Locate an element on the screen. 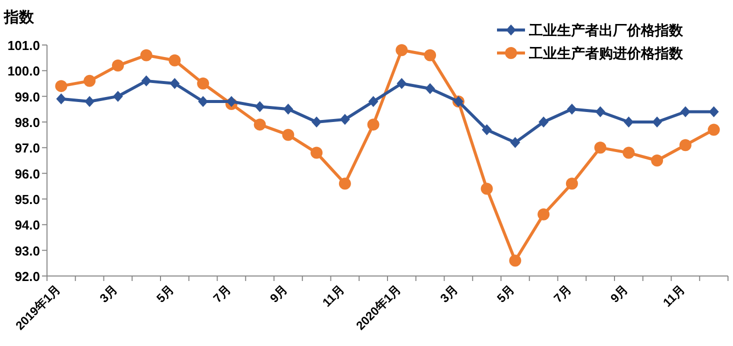 The width and height of the screenshot is (733, 346). legend-label: 工业生产者出厂价格指数 is located at coordinates (606, 30).